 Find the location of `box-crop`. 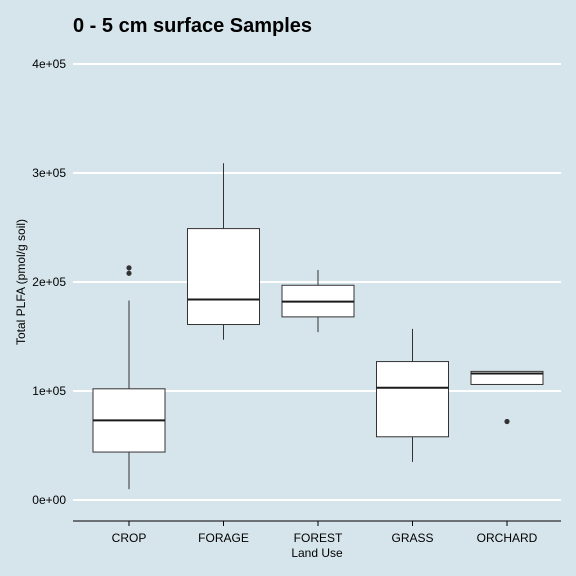

box-crop is located at coordinates (129, 377).